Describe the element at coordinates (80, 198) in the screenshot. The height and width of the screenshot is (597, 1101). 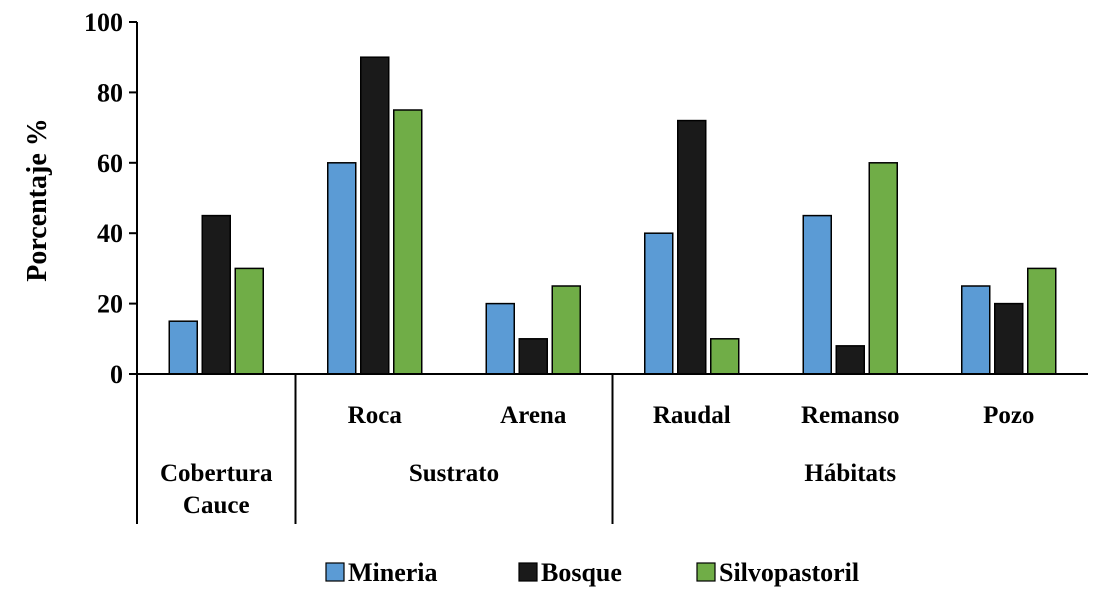
I see `y-axis: 0 20 40 60 80 100 Porcentaje %` at that location.